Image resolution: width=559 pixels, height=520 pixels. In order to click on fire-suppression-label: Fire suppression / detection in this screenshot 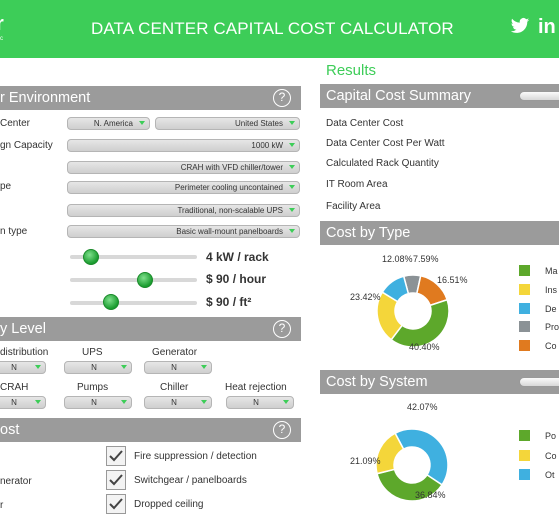, I will do `click(195, 456)`.